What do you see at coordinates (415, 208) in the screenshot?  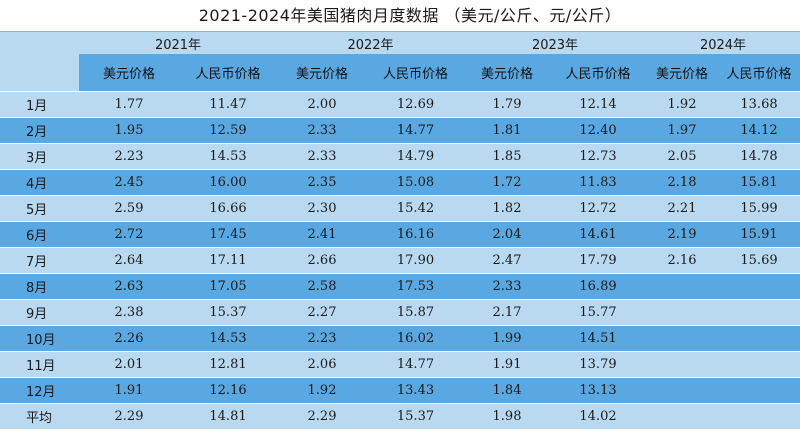 I see `cny-price-cell: 15.42` at bounding box center [415, 208].